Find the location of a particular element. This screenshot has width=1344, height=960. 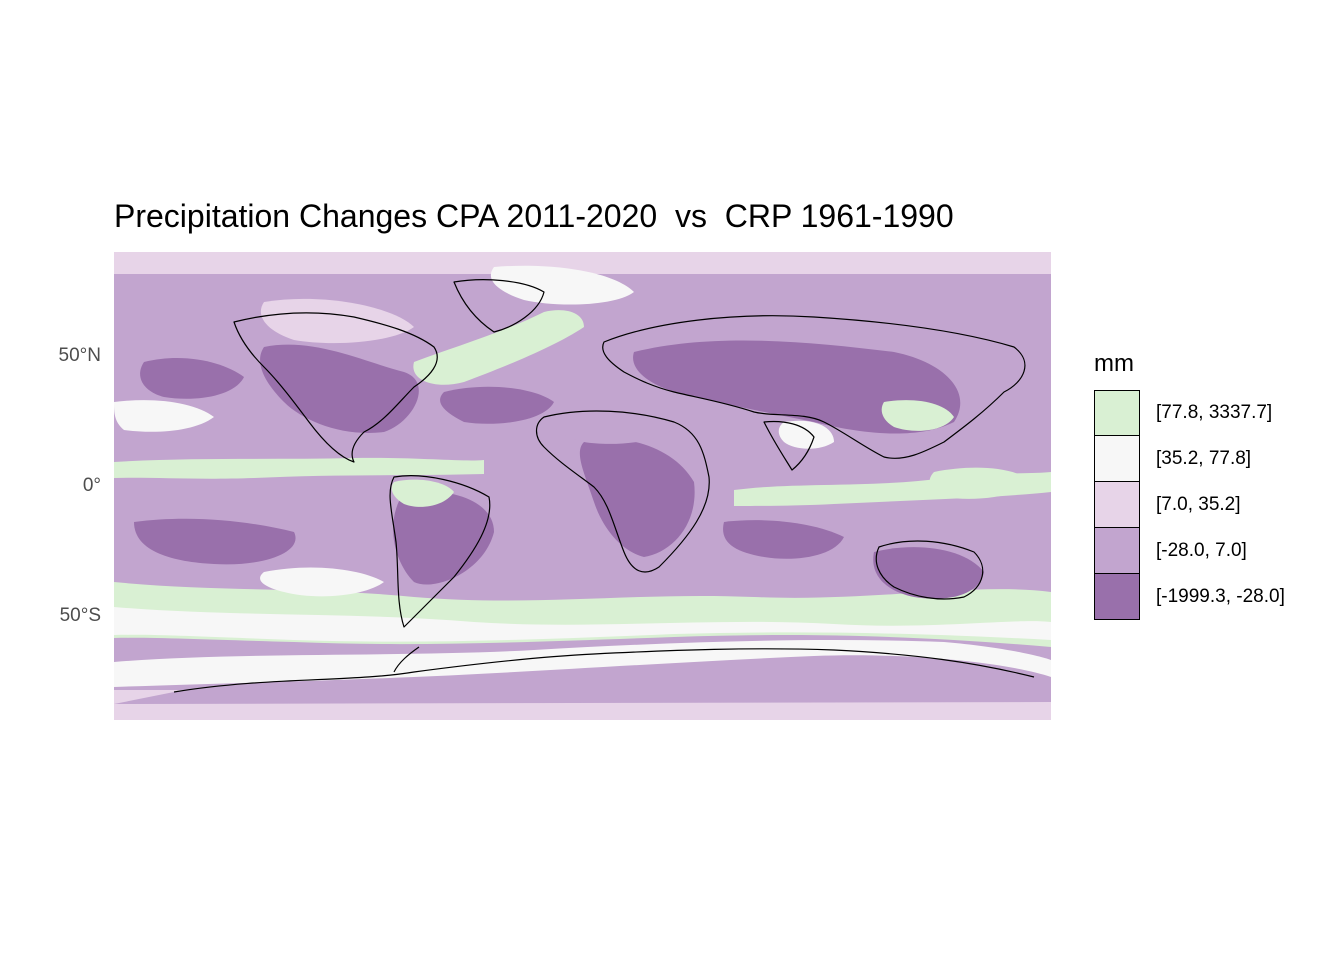

legend-title: mm is located at coordinates (1114, 363).